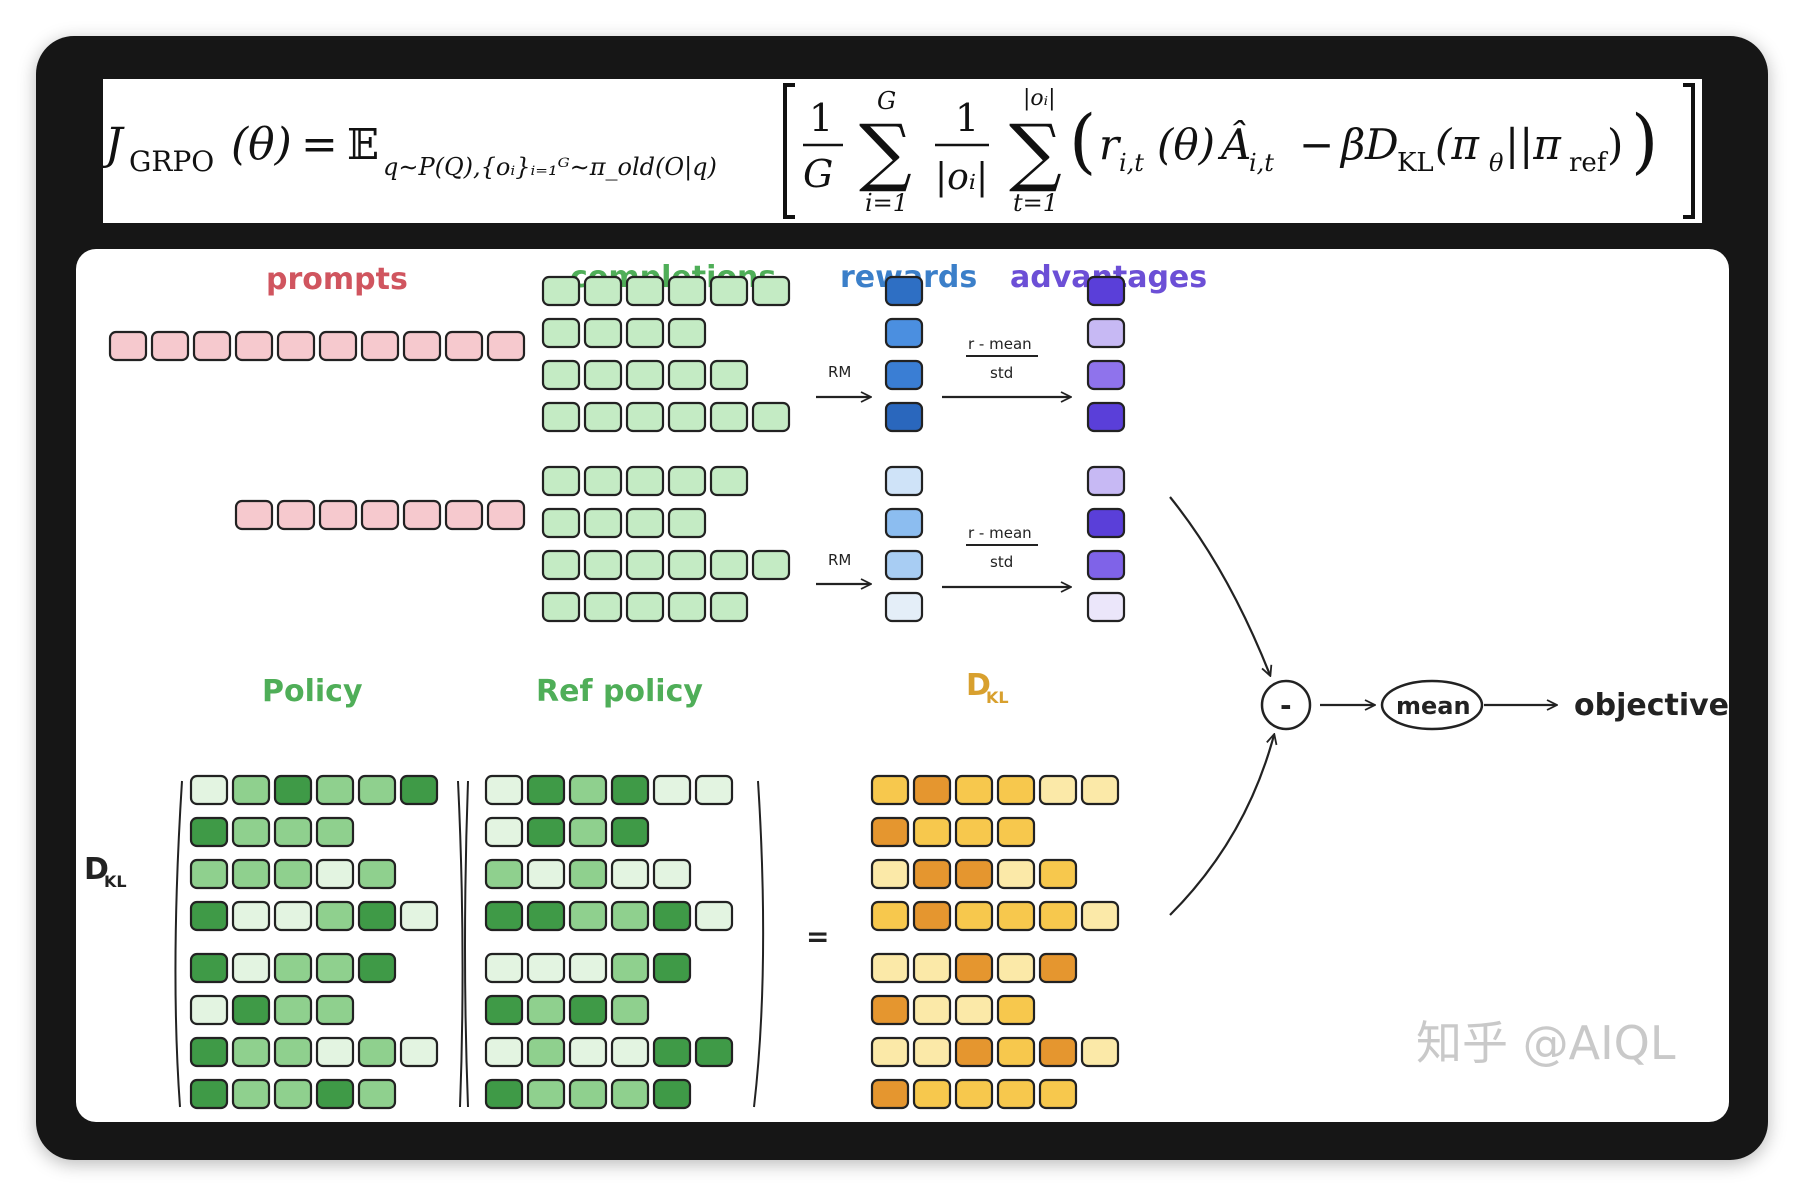 This screenshot has height=1196, width=1804. What do you see at coordinates (1035, 152) in the screenshot?
I see `formula-sum2-symbol: ∑` at bounding box center [1035, 152].